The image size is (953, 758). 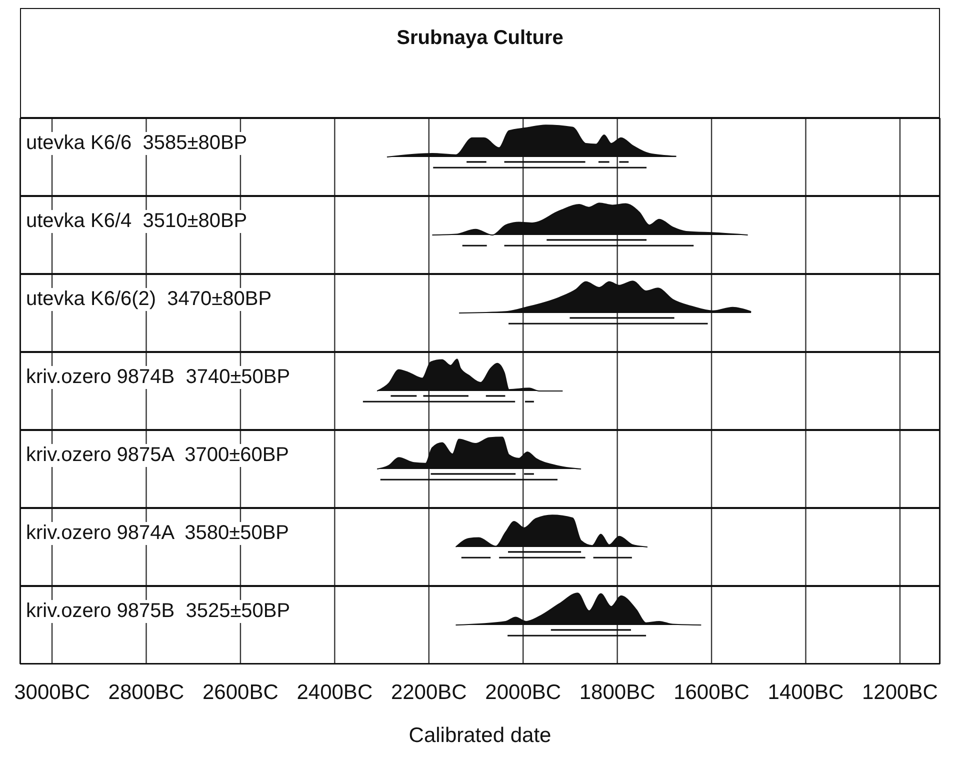 What do you see at coordinates (900, 692) in the screenshot?
I see `x-tick-label: 1200BC` at bounding box center [900, 692].